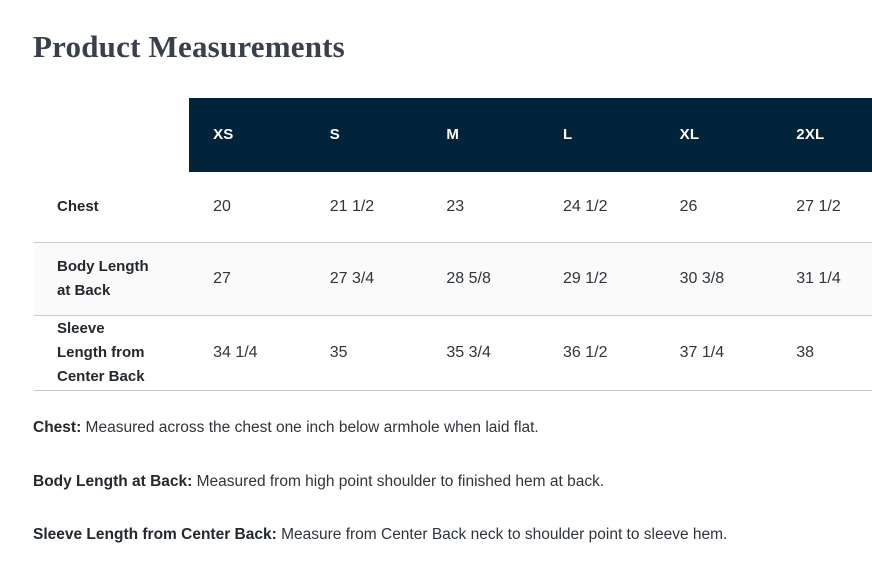 This screenshot has height=567, width=872. What do you see at coordinates (585, 353) in the screenshot?
I see `sleeve-length-l: 36 1/2` at bounding box center [585, 353].